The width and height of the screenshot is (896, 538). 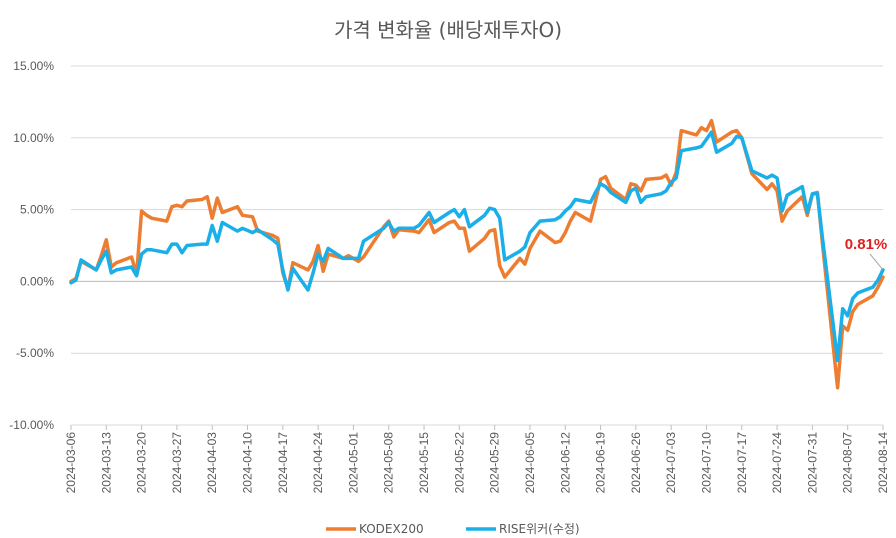 What do you see at coordinates (177, 463) in the screenshot?
I see `x-tick-label: 2024-03-27` at bounding box center [177, 463].